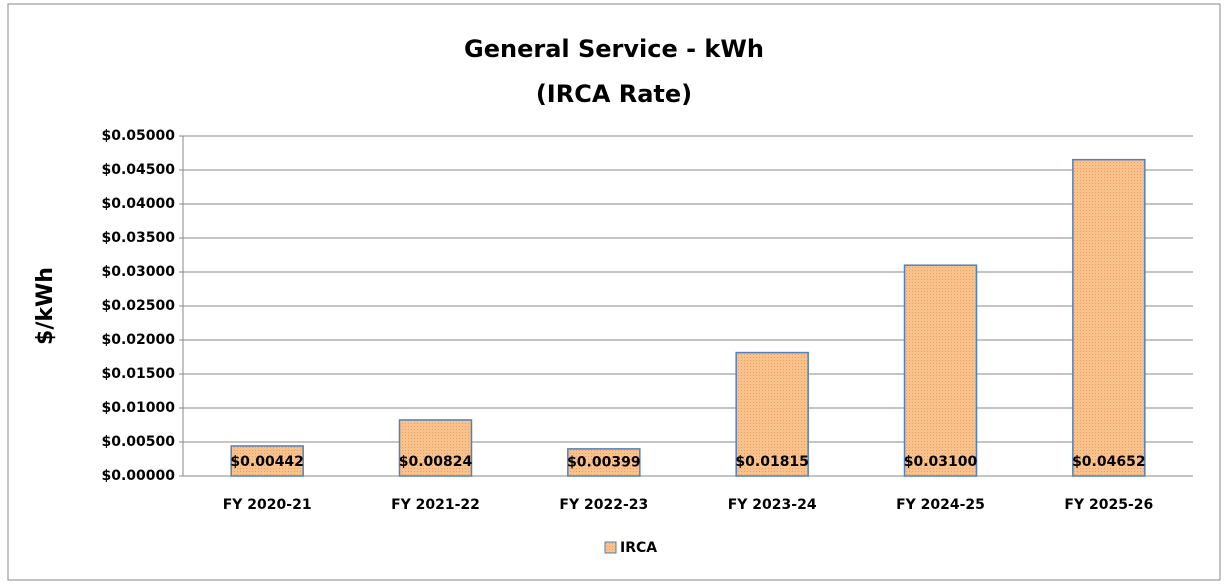  Describe the element at coordinates (603, 505) in the screenshot. I see `x-tick-label: FY 2022-23` at that location.